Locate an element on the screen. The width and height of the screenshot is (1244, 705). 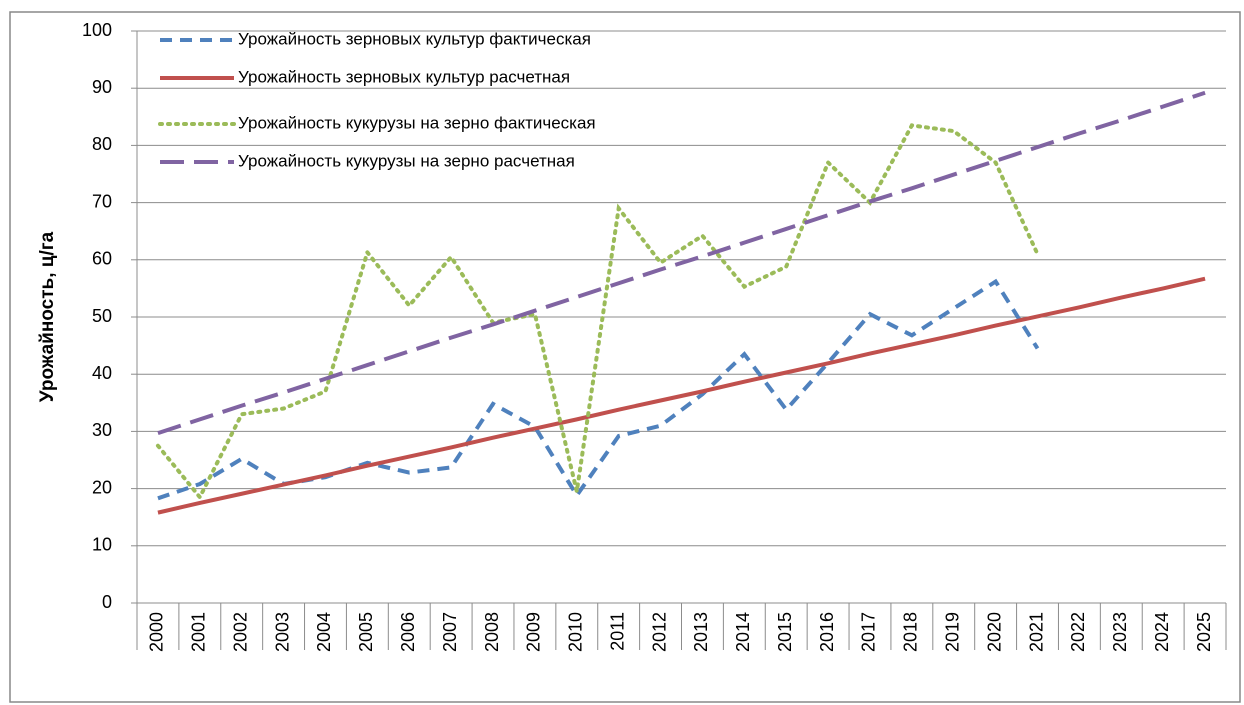
x-tick-label: 2015 is located at coordinates (785, 632).